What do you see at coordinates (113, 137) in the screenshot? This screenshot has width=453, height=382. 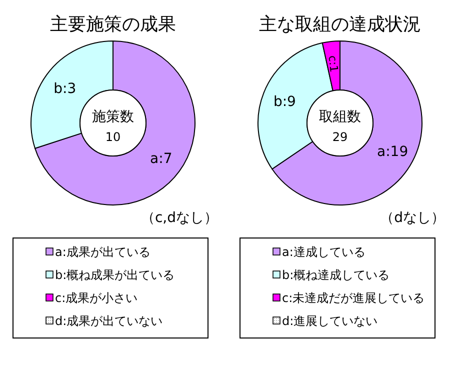 I see `text: 10` at bounding box center [113, 137].